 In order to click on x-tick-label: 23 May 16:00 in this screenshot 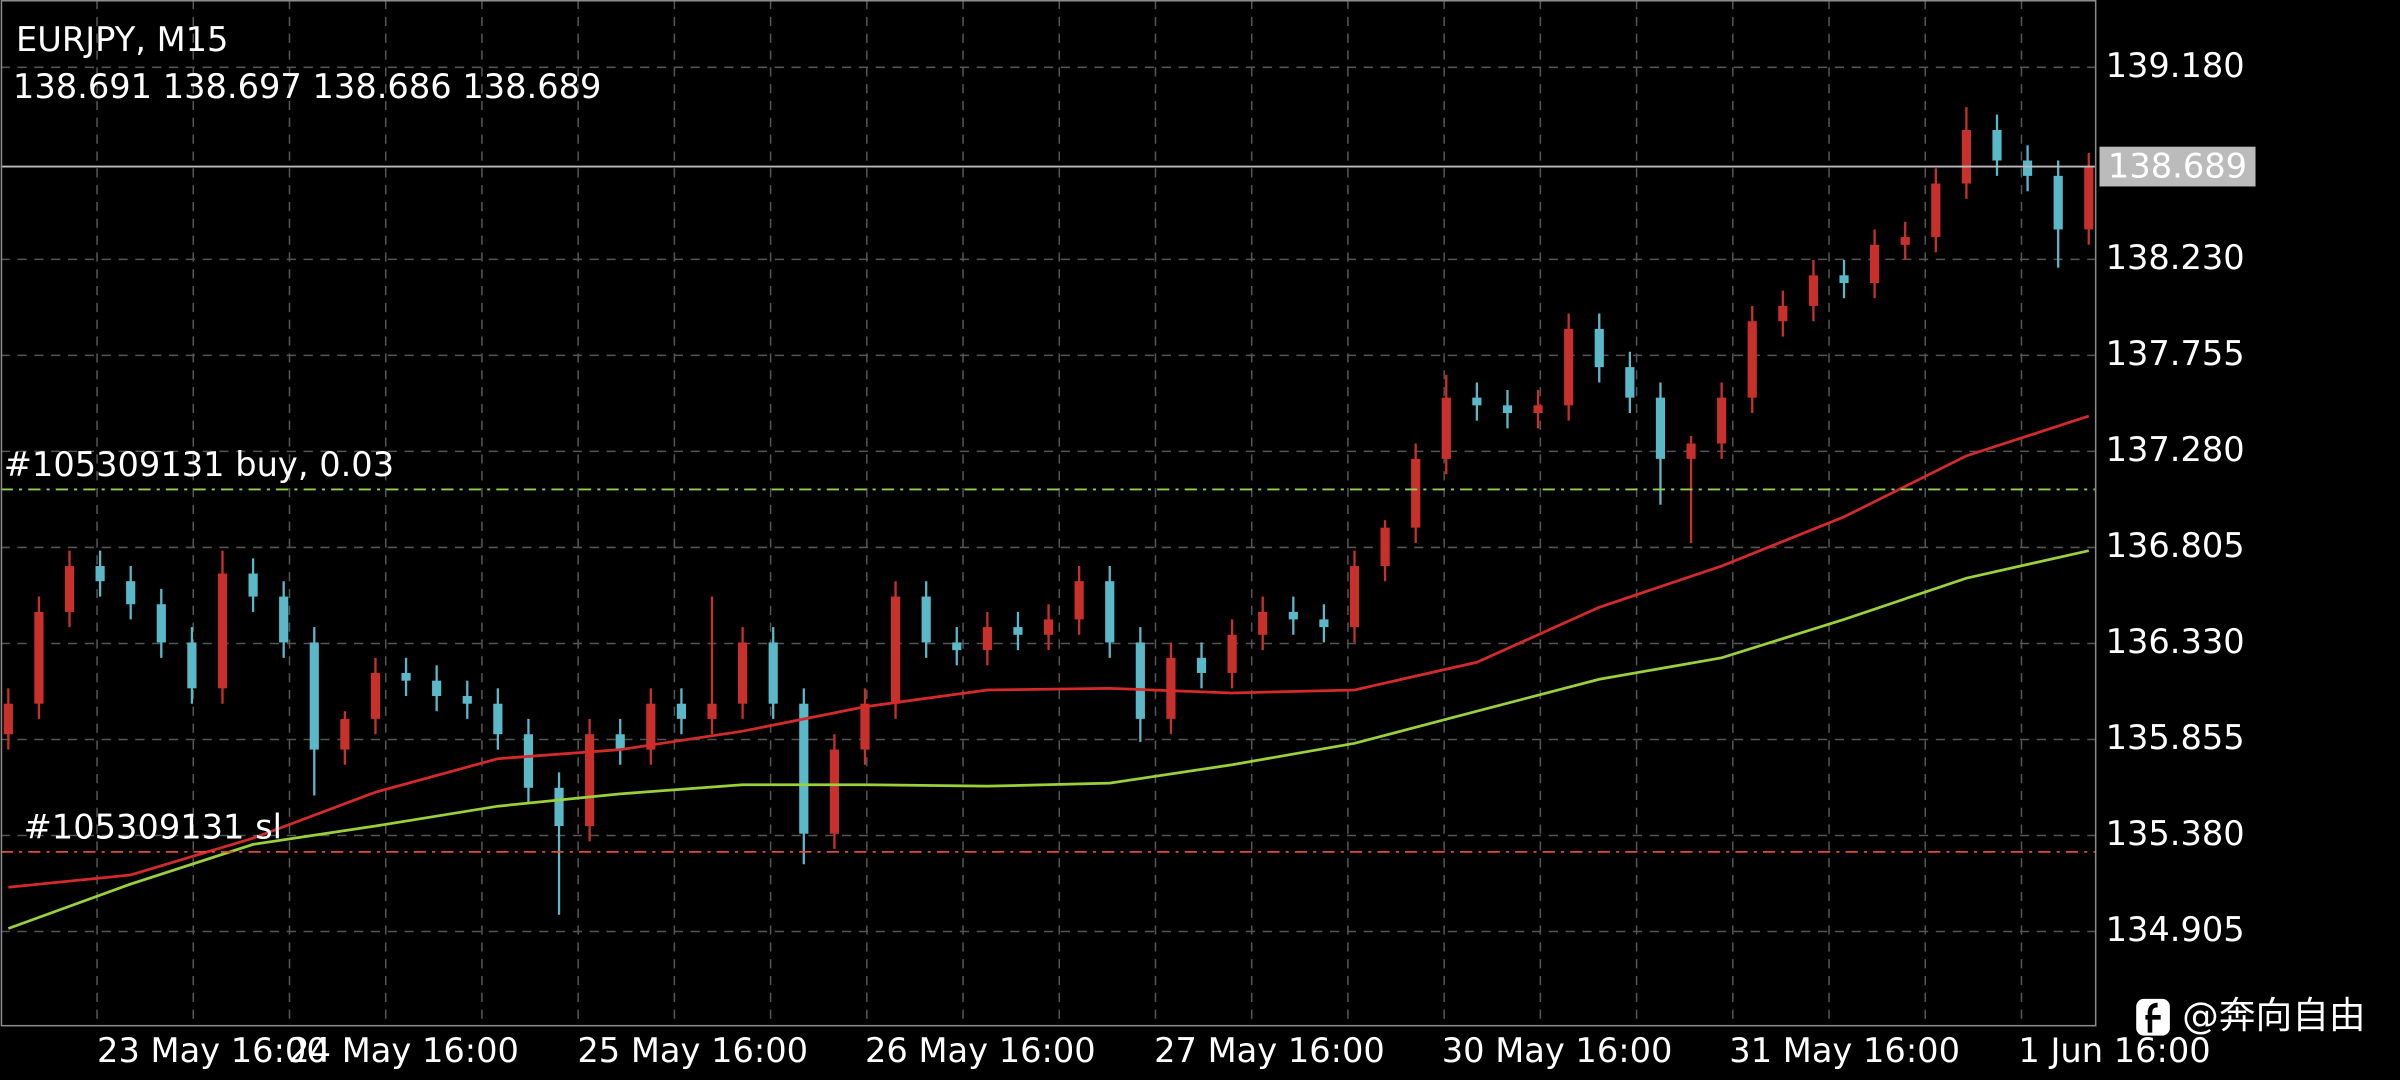, I will do `click(212, 1050)`.